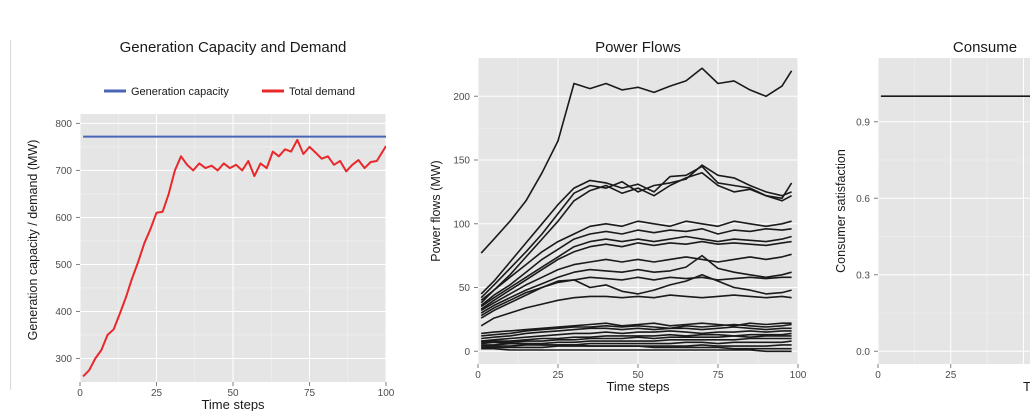  Describe the element at coordinates (467, 352) in the screenshot. I see `y-tick-label: 0` at that location.